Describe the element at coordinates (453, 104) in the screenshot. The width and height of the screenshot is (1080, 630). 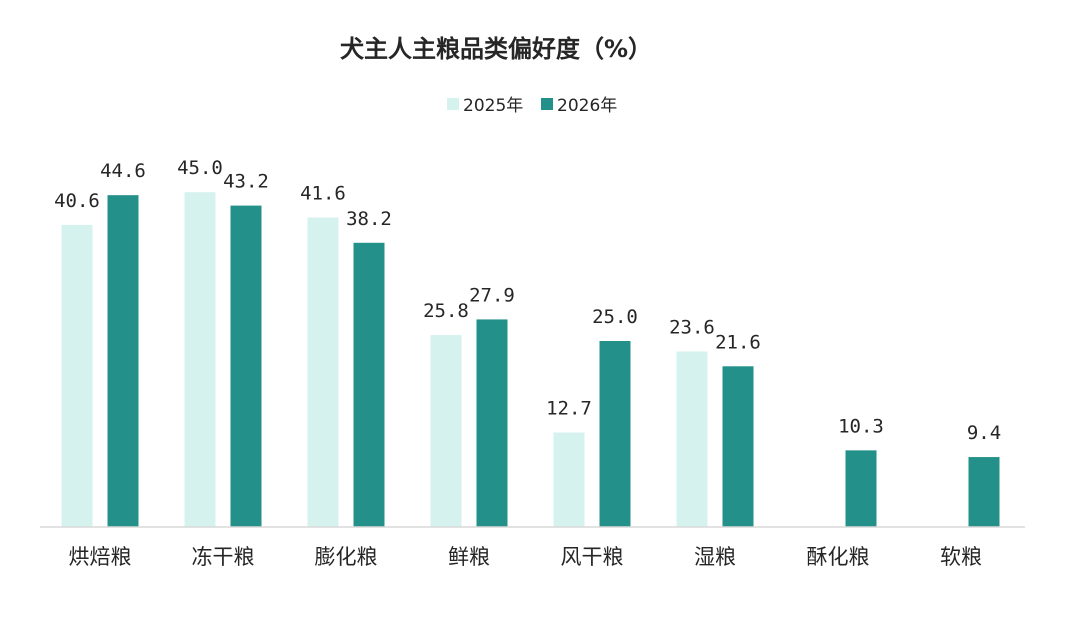
I see `legend-swatch-2025` at that location.